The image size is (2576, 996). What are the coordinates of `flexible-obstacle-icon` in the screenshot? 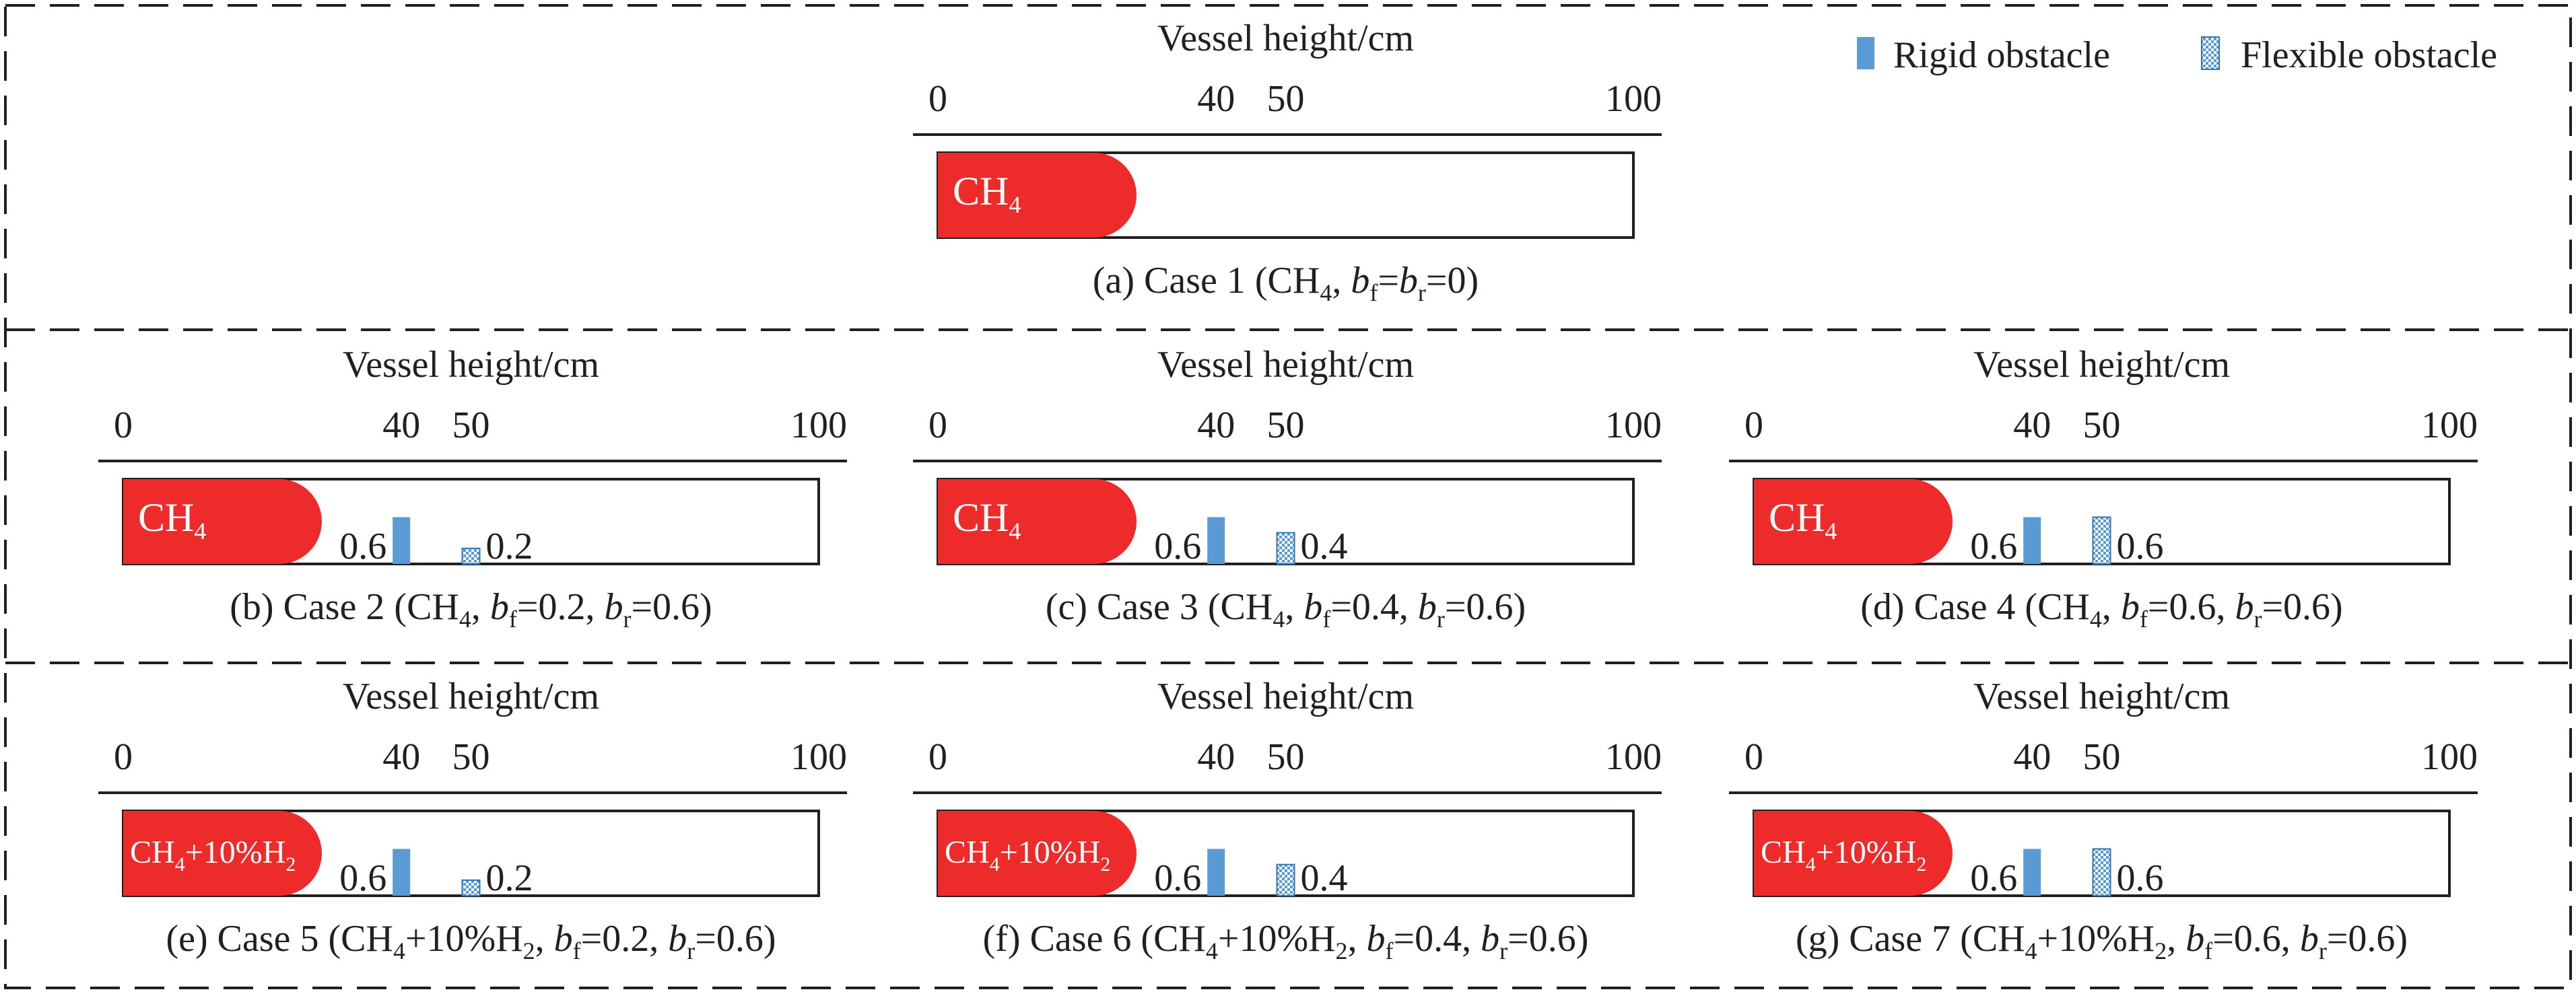 It's located at (2210, 53).